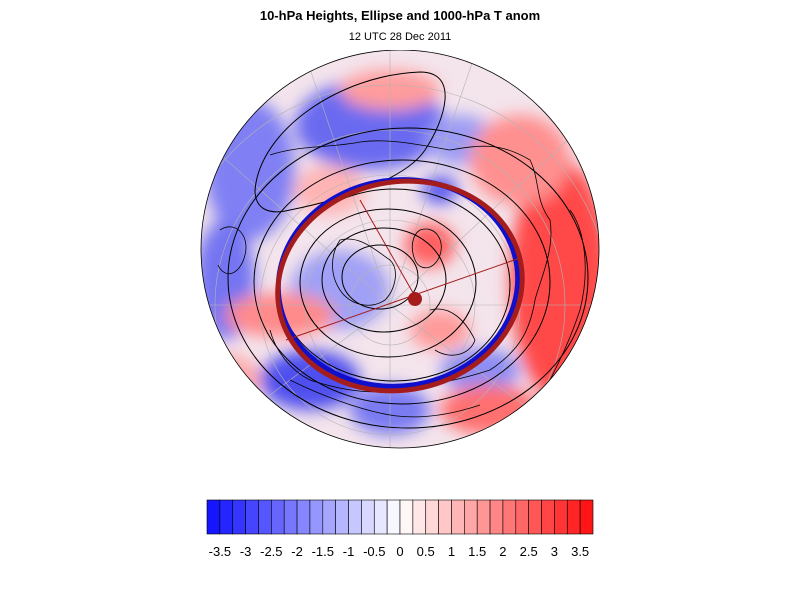 The height and width of the screenshot is (600, 800). Describe the element at coordinates (400, 37) in the screenshot. I see `map-subtitle: 12 UTC 28 Dec 2011` at that location.